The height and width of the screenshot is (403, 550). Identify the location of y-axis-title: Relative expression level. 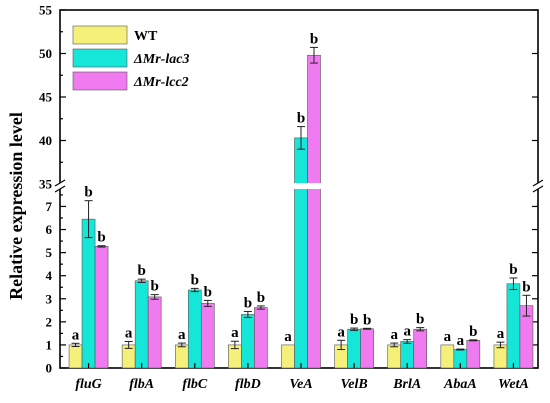
(16, 206).